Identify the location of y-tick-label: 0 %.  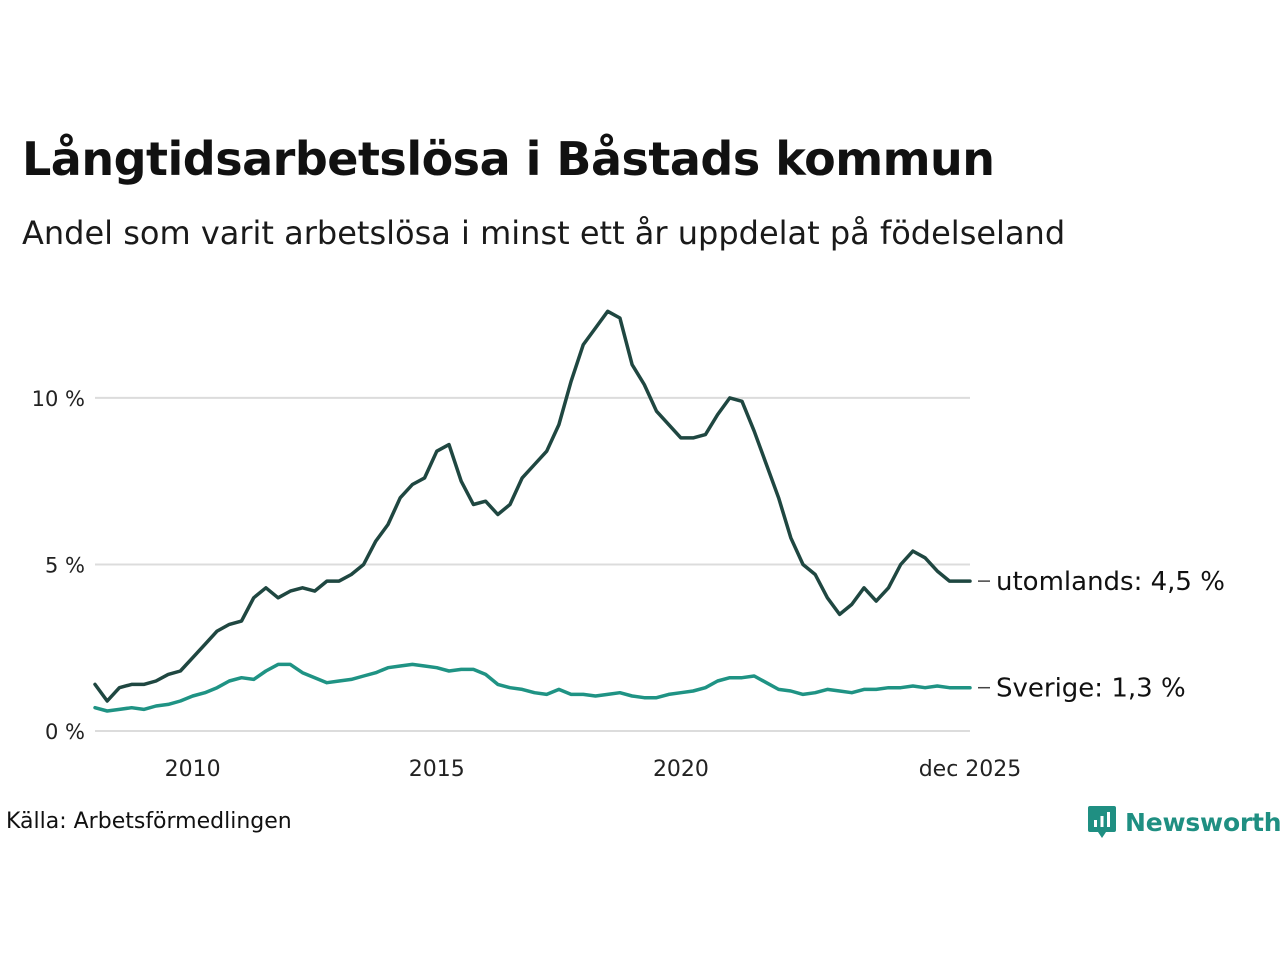
(65, 732).